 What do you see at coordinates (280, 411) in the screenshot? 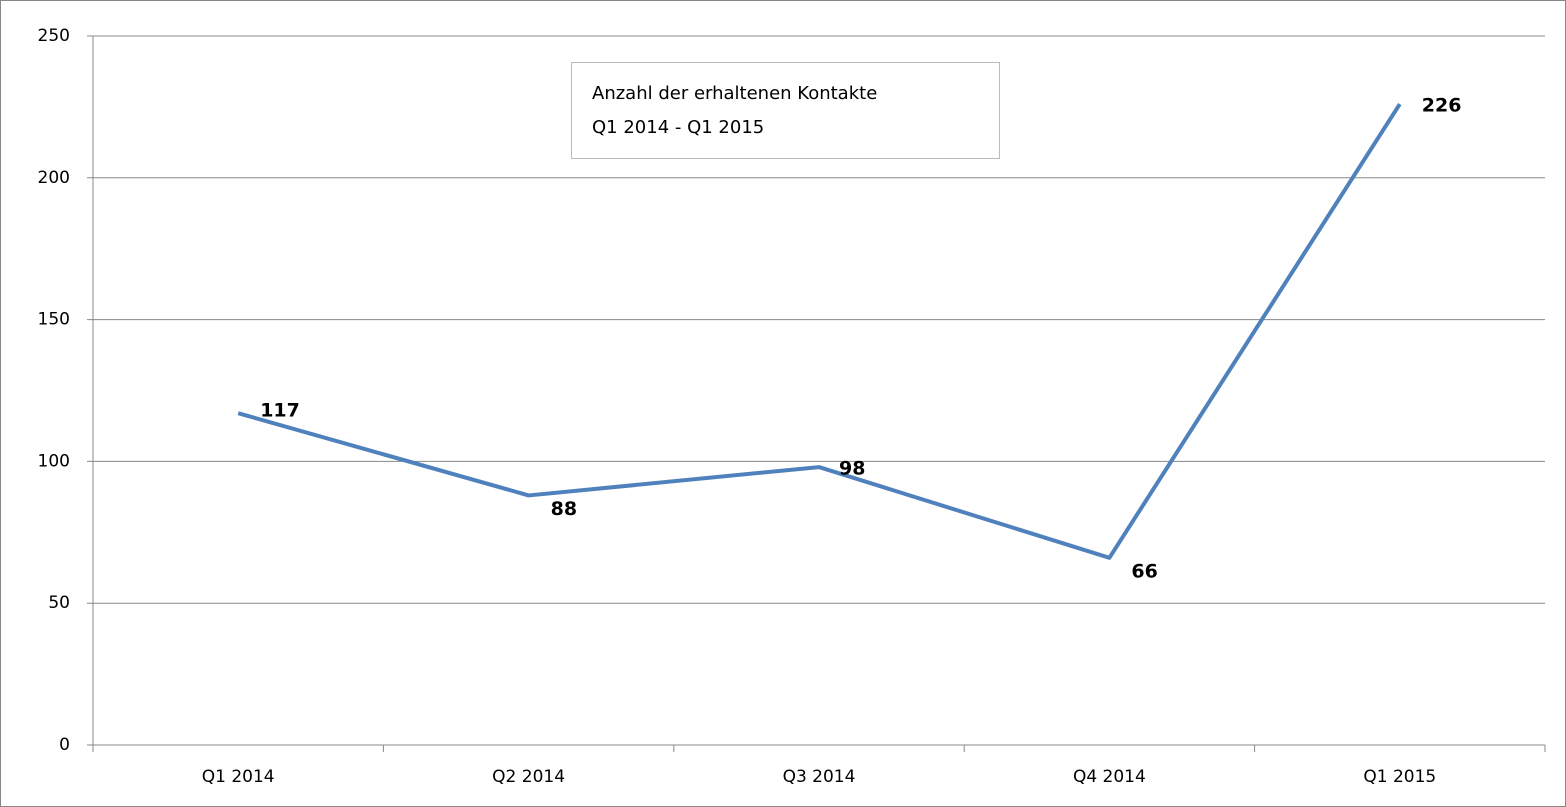
I see `data-label: 117` at bounding box center [280, 411].